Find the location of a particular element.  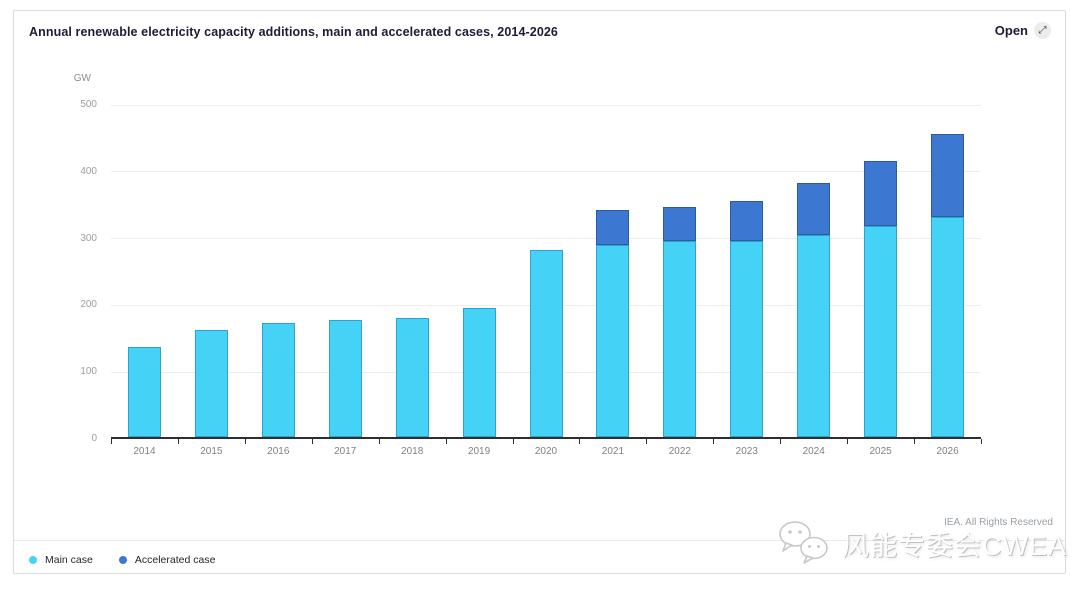

x-axis-label: 2017 is located at coordinates (345, 451).